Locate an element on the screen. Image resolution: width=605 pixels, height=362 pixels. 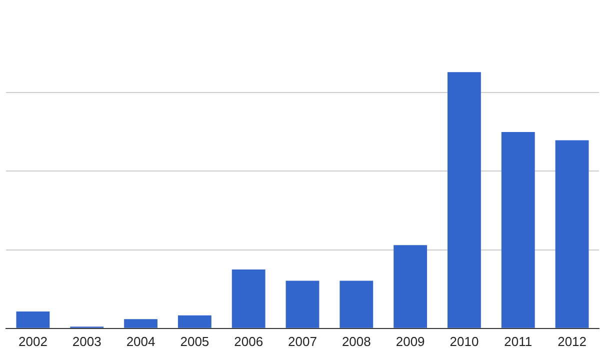
x-tick-label: 2006 is located at coordinates (249, 341).